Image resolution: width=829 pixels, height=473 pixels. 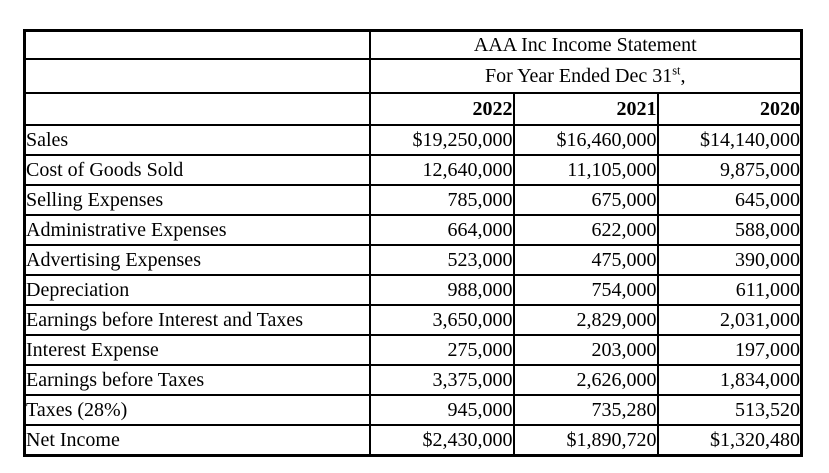 I want to click on value-cell-2022: 523,000, so click(x=441, y=260).